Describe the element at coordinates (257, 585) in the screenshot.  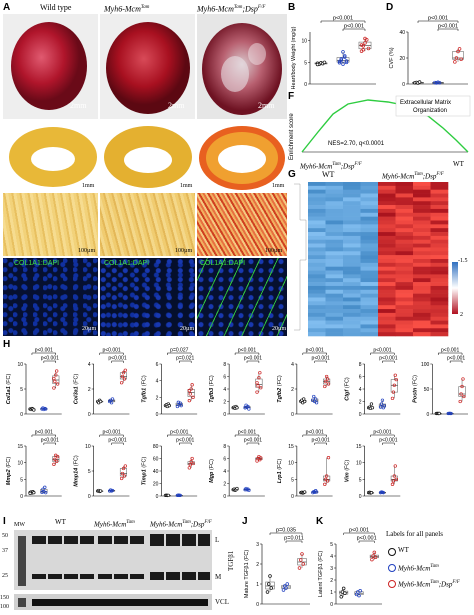
I see `y-tick-label: 1` at that location.